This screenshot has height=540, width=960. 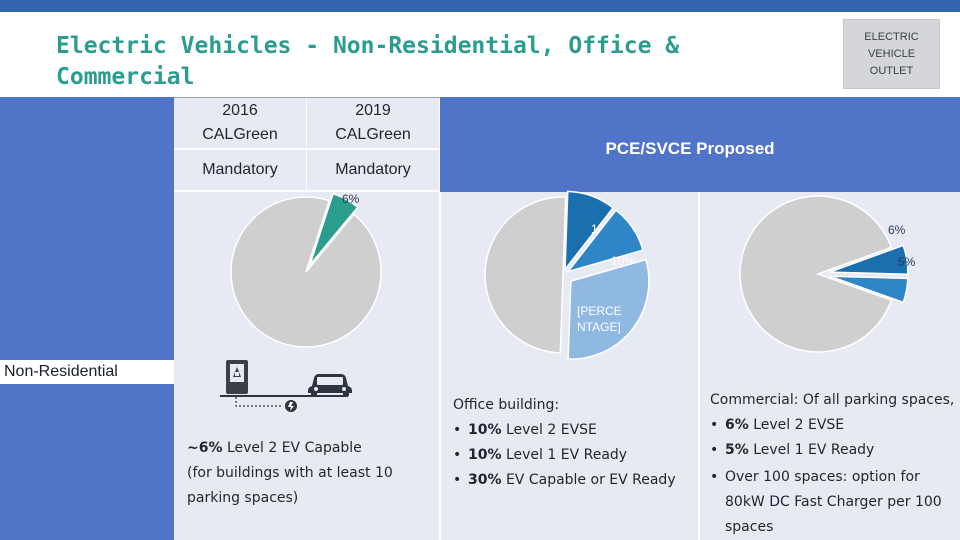 I want to click on plug-icon, so click(x=291, y=406).